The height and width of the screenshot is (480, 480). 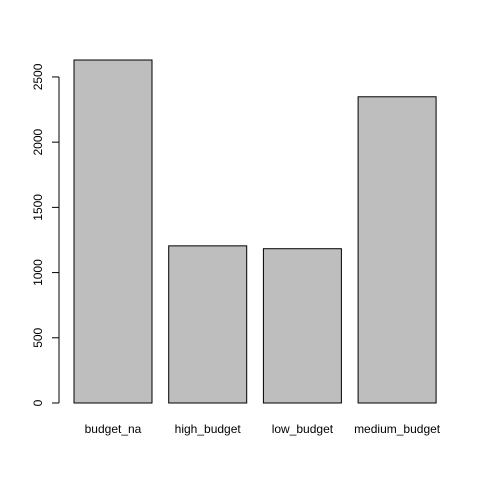 I want to click on bar-low_budget, so click(x=302, y=326).